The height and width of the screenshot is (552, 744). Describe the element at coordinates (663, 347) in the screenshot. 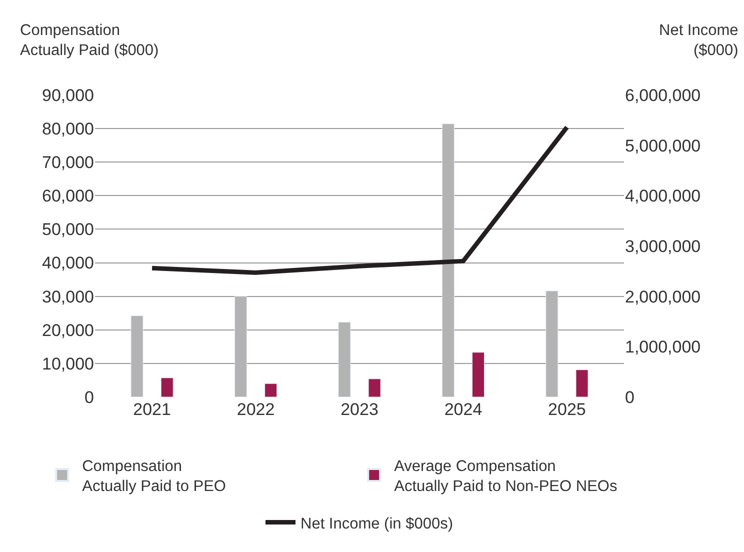

I see `y2-tick-label: 1,000,000` at that location.